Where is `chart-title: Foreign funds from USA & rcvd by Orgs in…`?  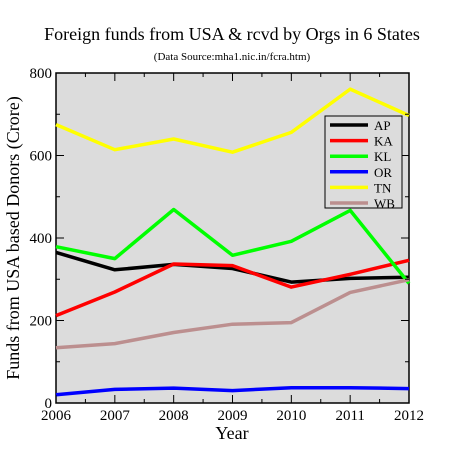 chart-title: Foreign funds from USA & rcvd by Orgs in… is located at coordinates (232, 34).